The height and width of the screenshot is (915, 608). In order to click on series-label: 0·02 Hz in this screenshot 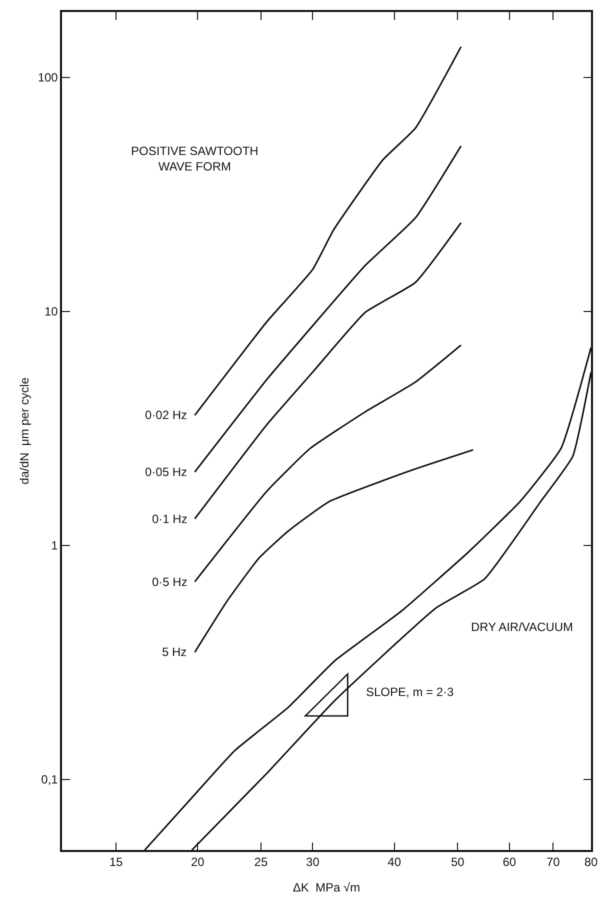, I will do `click(166, 415)`.